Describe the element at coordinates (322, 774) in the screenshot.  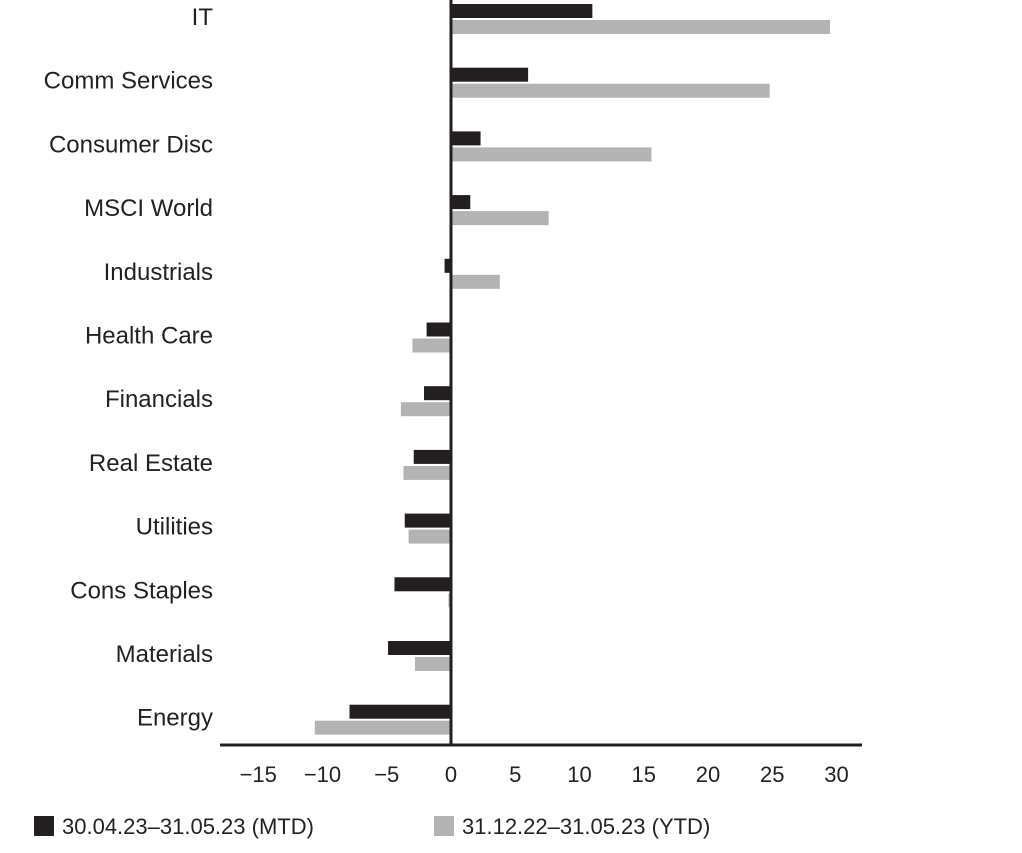
I see `x-tick-label: −10` at that location.